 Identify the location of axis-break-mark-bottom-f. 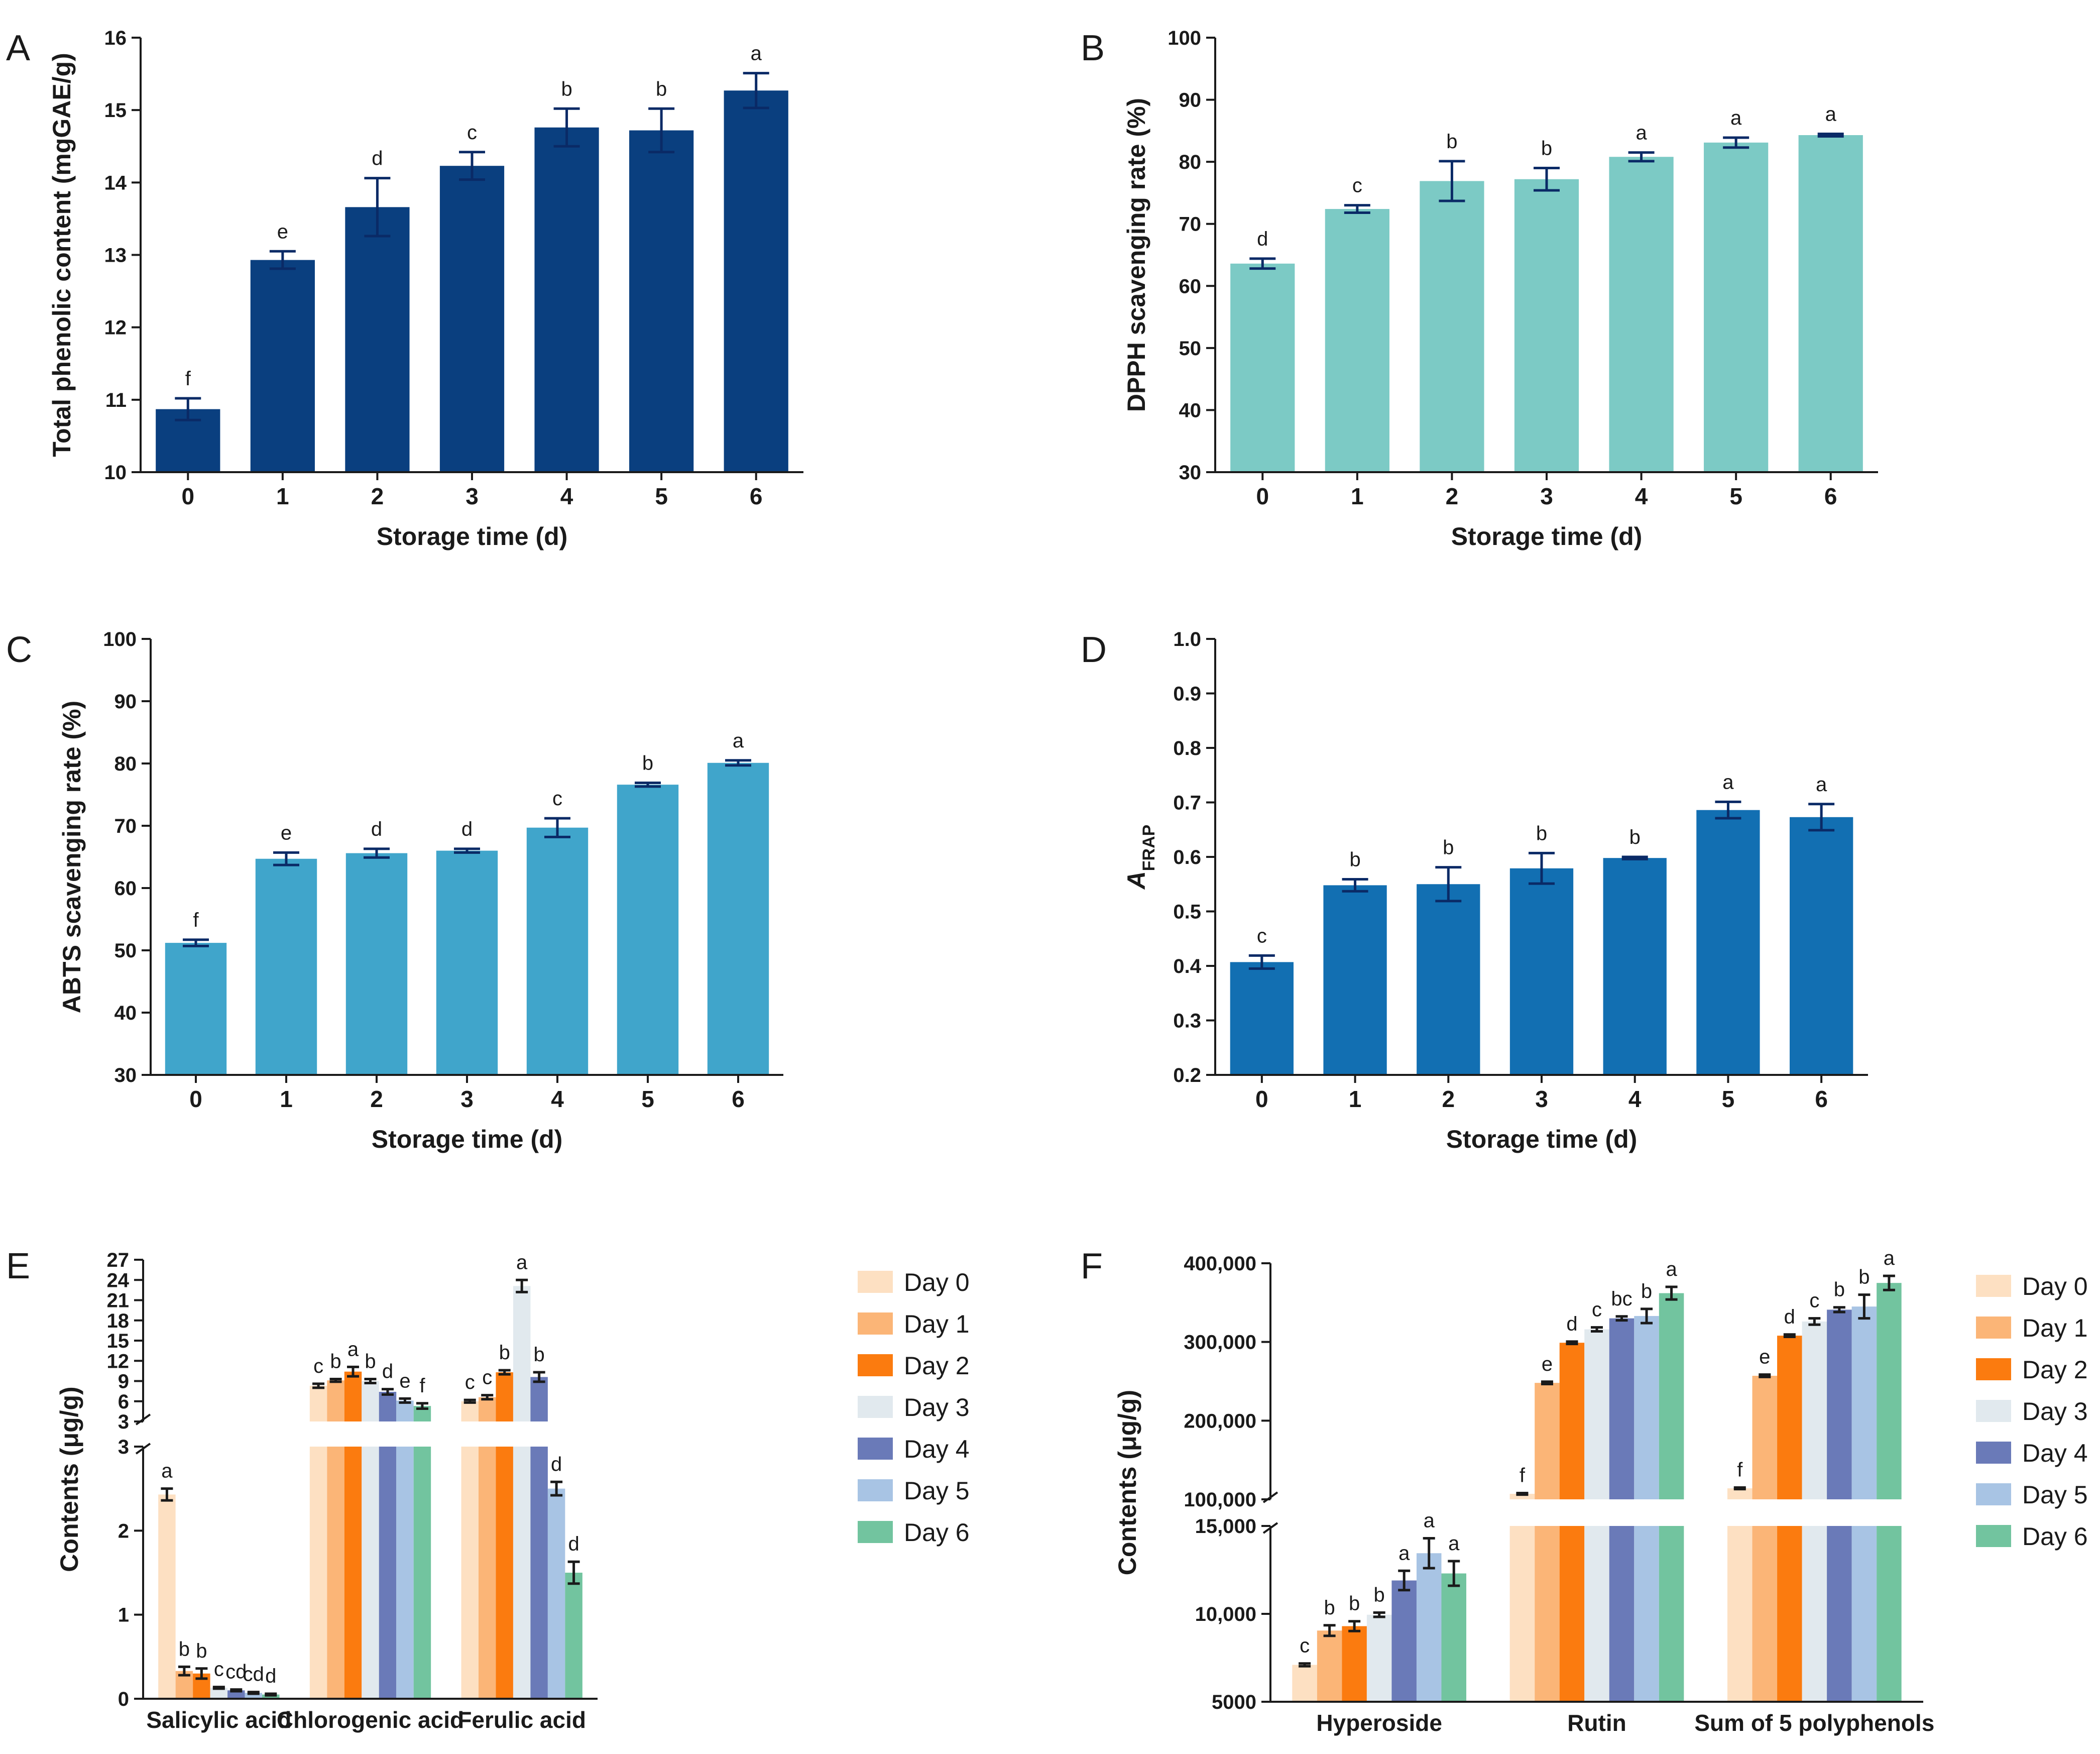
(1270, 1528).